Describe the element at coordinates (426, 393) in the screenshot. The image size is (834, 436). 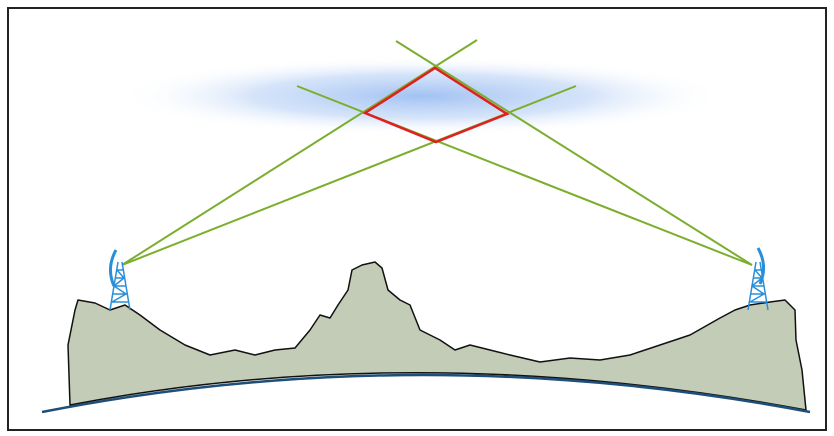
I see `earth-curve` at that location.